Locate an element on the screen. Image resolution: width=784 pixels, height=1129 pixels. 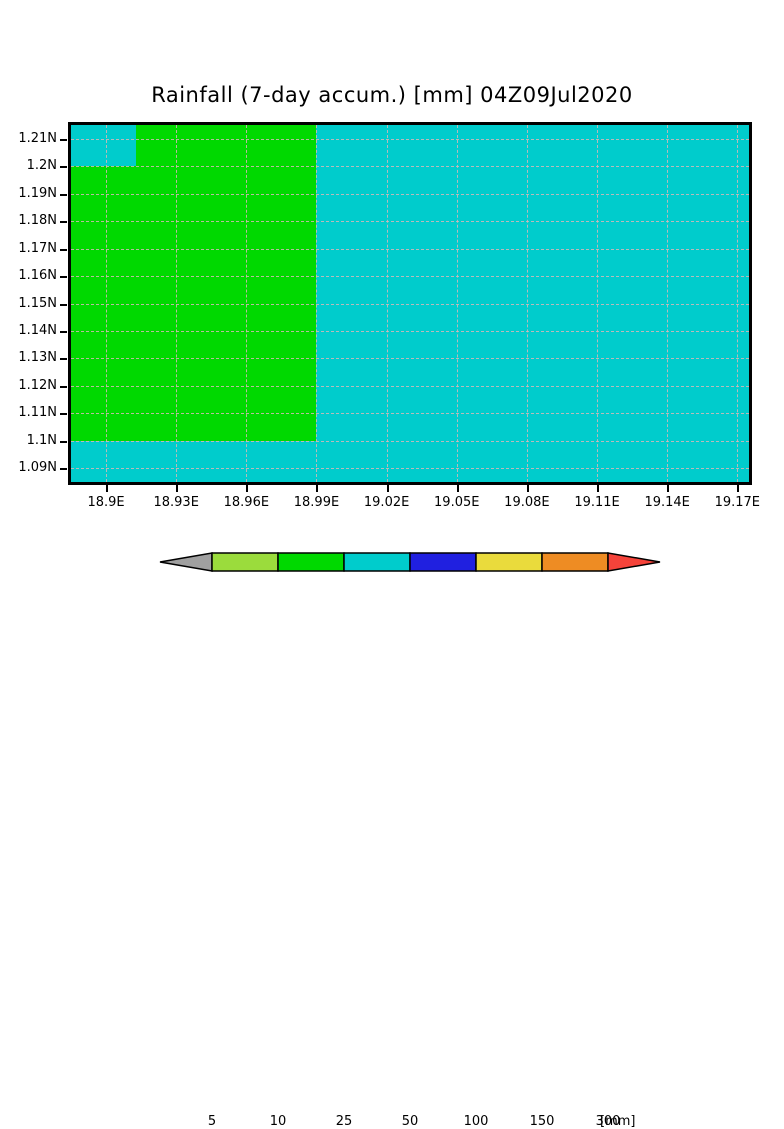
colorbar-swatches is located at coordinates (410, 562).